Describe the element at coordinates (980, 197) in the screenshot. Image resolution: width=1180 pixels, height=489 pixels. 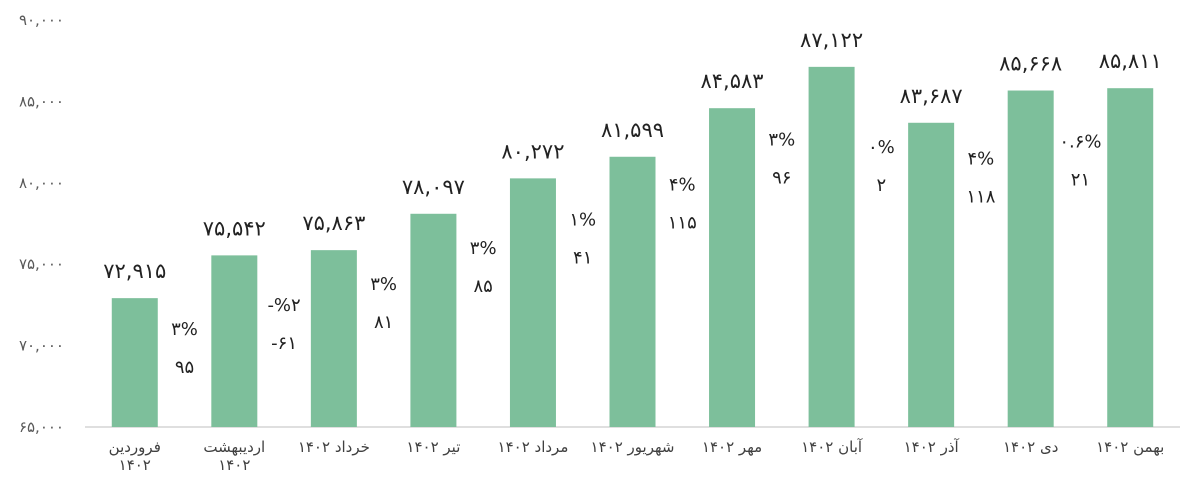
I see `change-amount-label: ۱۱۸` at that location.